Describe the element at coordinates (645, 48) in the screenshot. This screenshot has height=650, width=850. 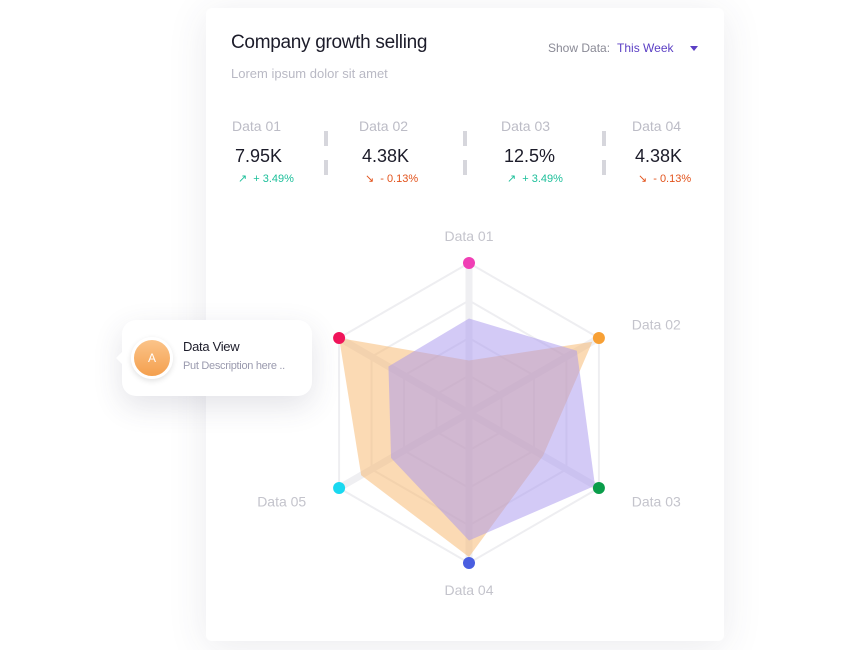
I see `show-data-value: This Week` at that location.